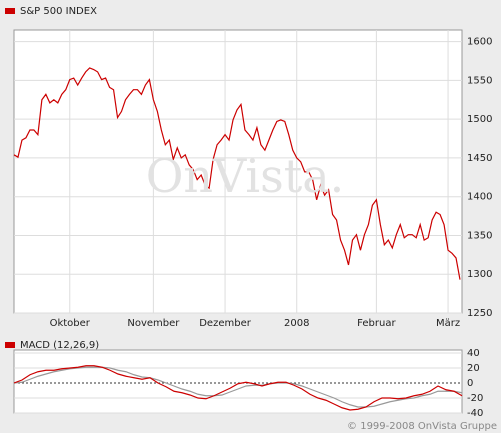  What do you see at coordinates (422, 426) in the screenshot?
I see `footer: © 1999-2008 OnVista Gruppe` at bounding box center [422, 426].